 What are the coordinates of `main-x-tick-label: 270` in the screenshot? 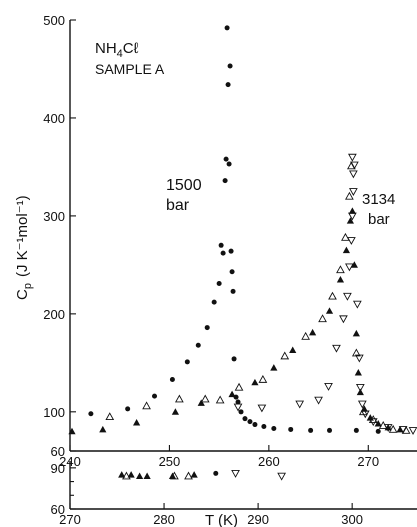 It's located at (368, 461).